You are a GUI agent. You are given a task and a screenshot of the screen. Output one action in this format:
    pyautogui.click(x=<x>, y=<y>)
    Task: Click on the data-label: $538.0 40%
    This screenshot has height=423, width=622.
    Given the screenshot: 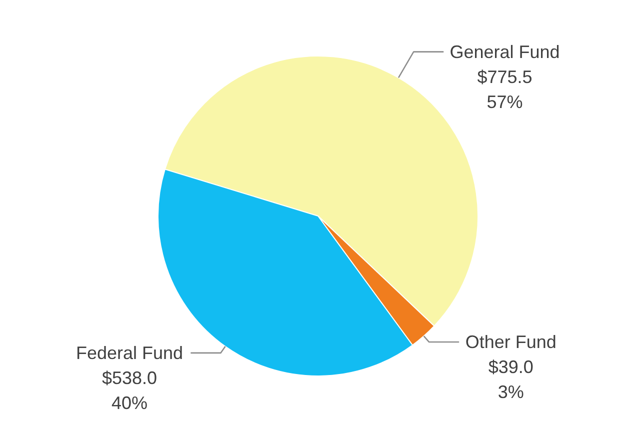 What is the action you would take?
    pyautogui.click(x=130, y=390)
    